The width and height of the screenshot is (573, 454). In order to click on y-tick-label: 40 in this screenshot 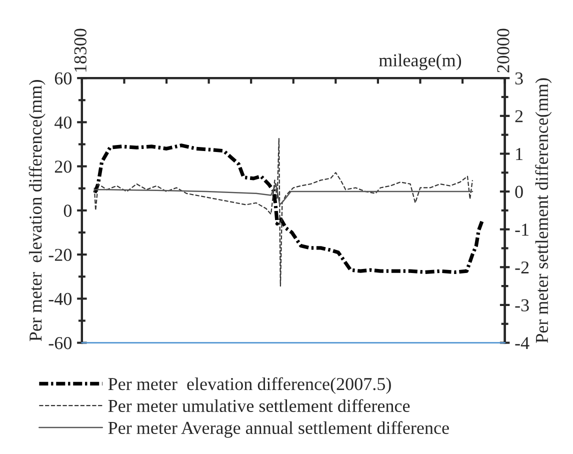, I will do `click(63, 122)`.